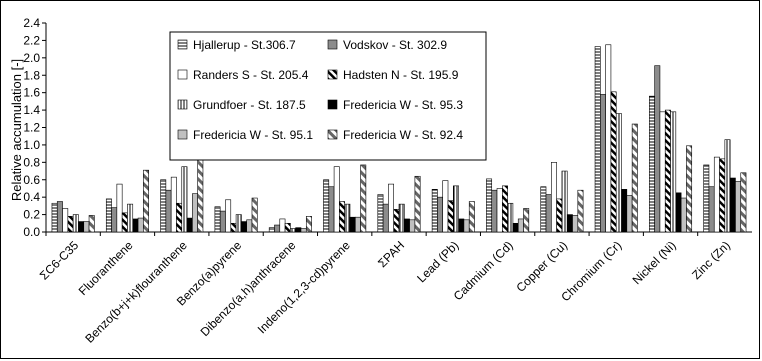 The image size is (762, 361). I want to click on x-tick-label: Zinc (Zn), so click(711, 260).